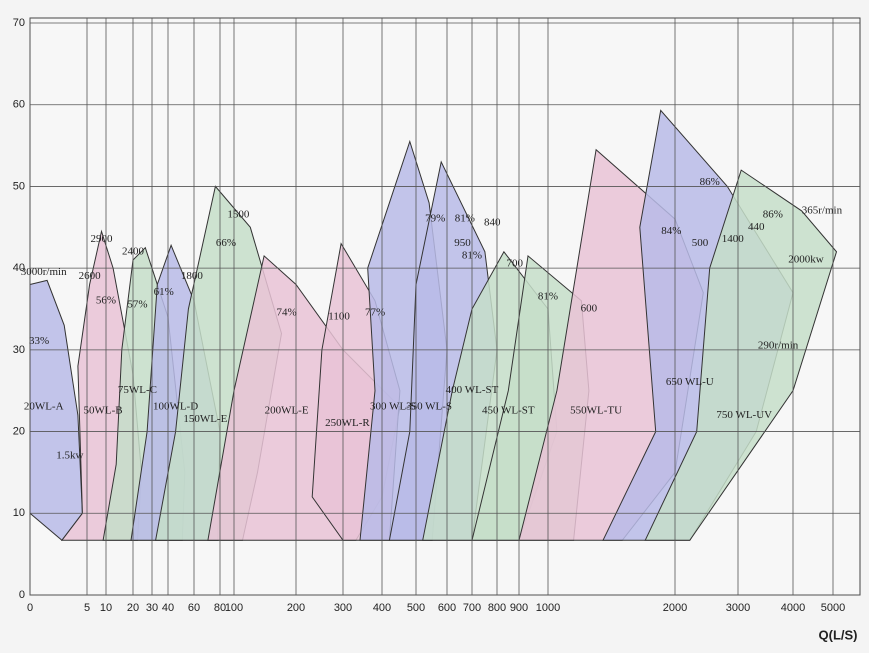  I want to click on y-tick-label: 0, so click(22, 595).